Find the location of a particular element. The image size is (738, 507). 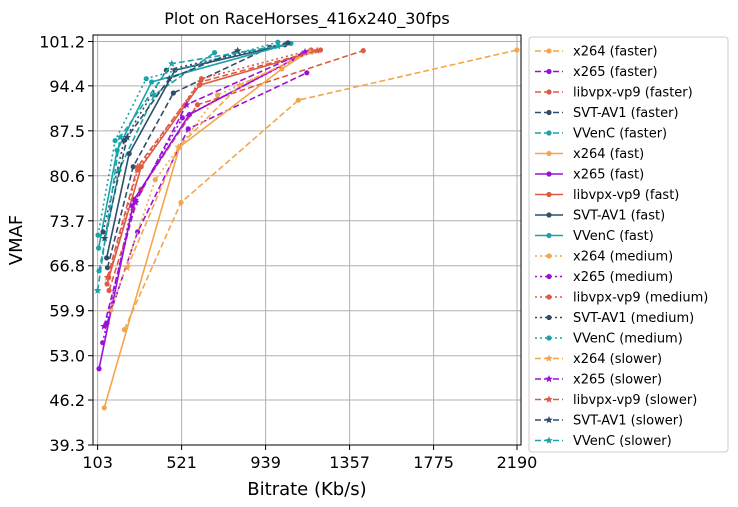

legend-item: x265 (medium) is located at coordinates (604, 277).